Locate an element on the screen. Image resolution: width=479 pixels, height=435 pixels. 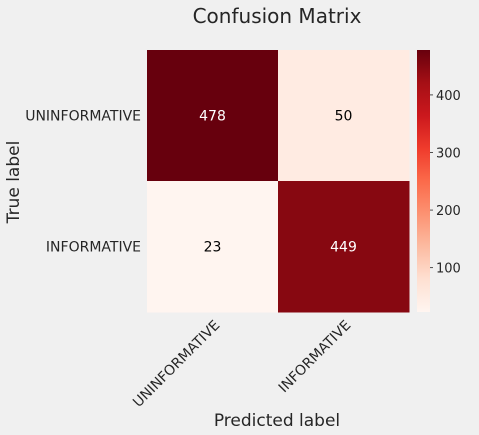
colorbar-tick-label: 300 is located at coordinates (448, 153).